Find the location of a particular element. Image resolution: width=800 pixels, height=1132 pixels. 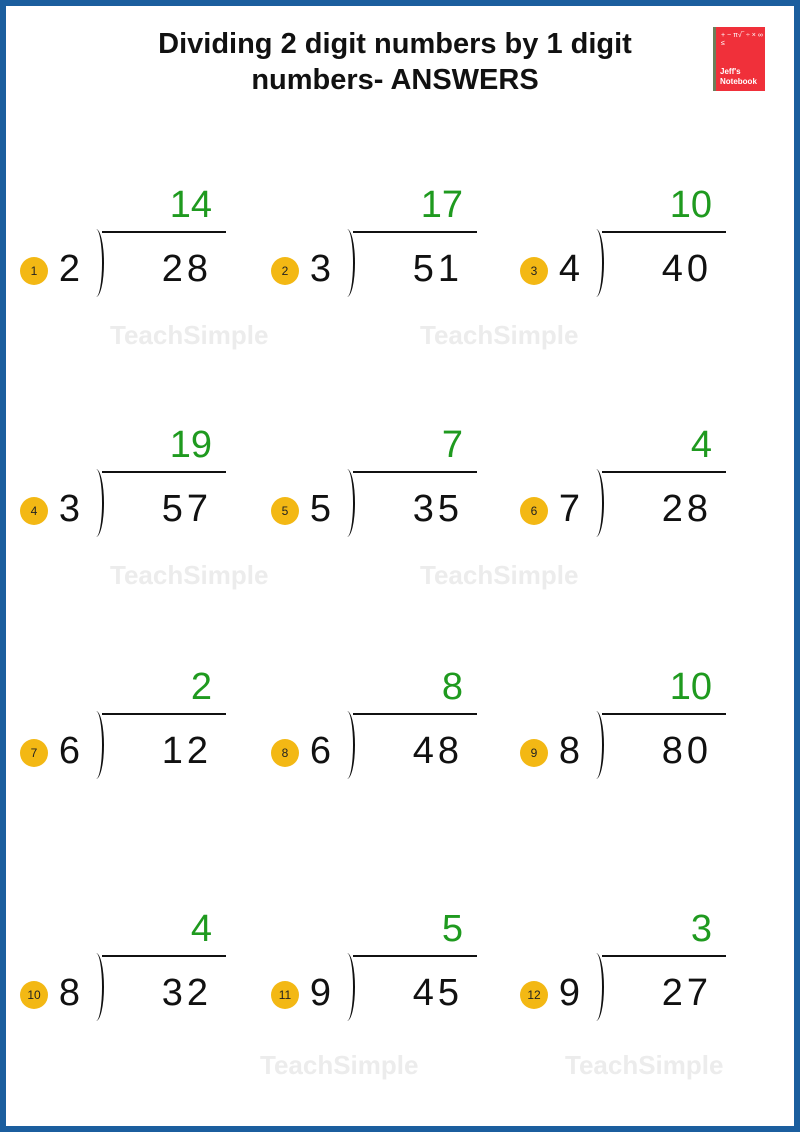

division-problem: 6 7 28 4 is located at coordinates (645, 481).